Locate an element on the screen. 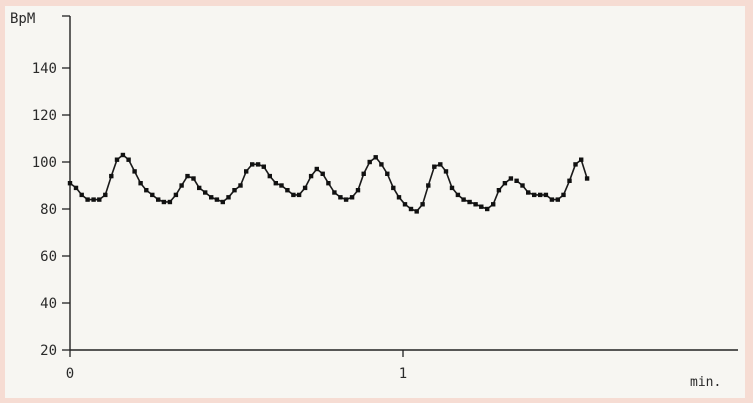 This screenshot has height=403, width=753. y-tick-label-140: 140 is located at coordinates (44, 69).